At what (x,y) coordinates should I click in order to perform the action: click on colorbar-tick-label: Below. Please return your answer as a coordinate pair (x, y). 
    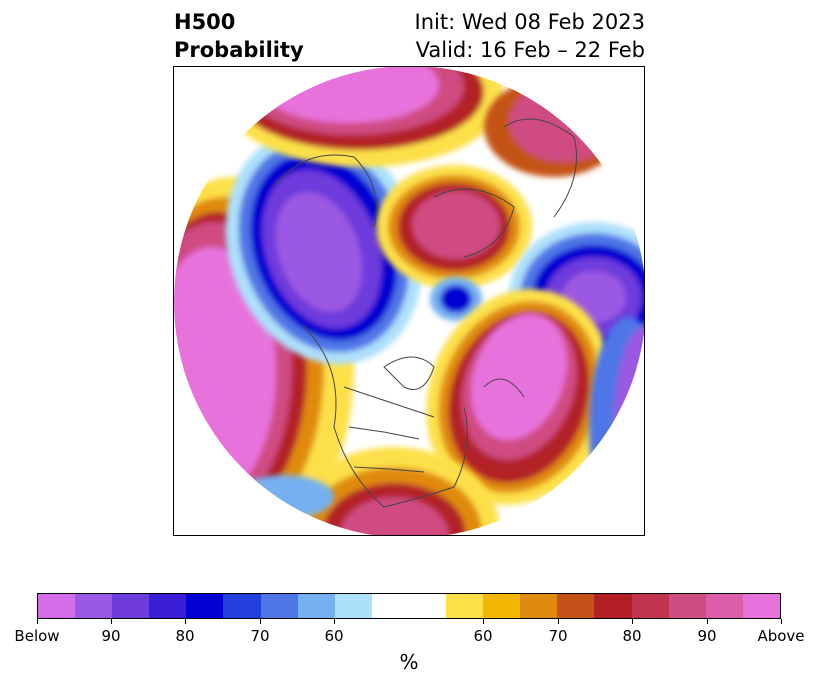
    Looking at the image, I should click on (37, 636).